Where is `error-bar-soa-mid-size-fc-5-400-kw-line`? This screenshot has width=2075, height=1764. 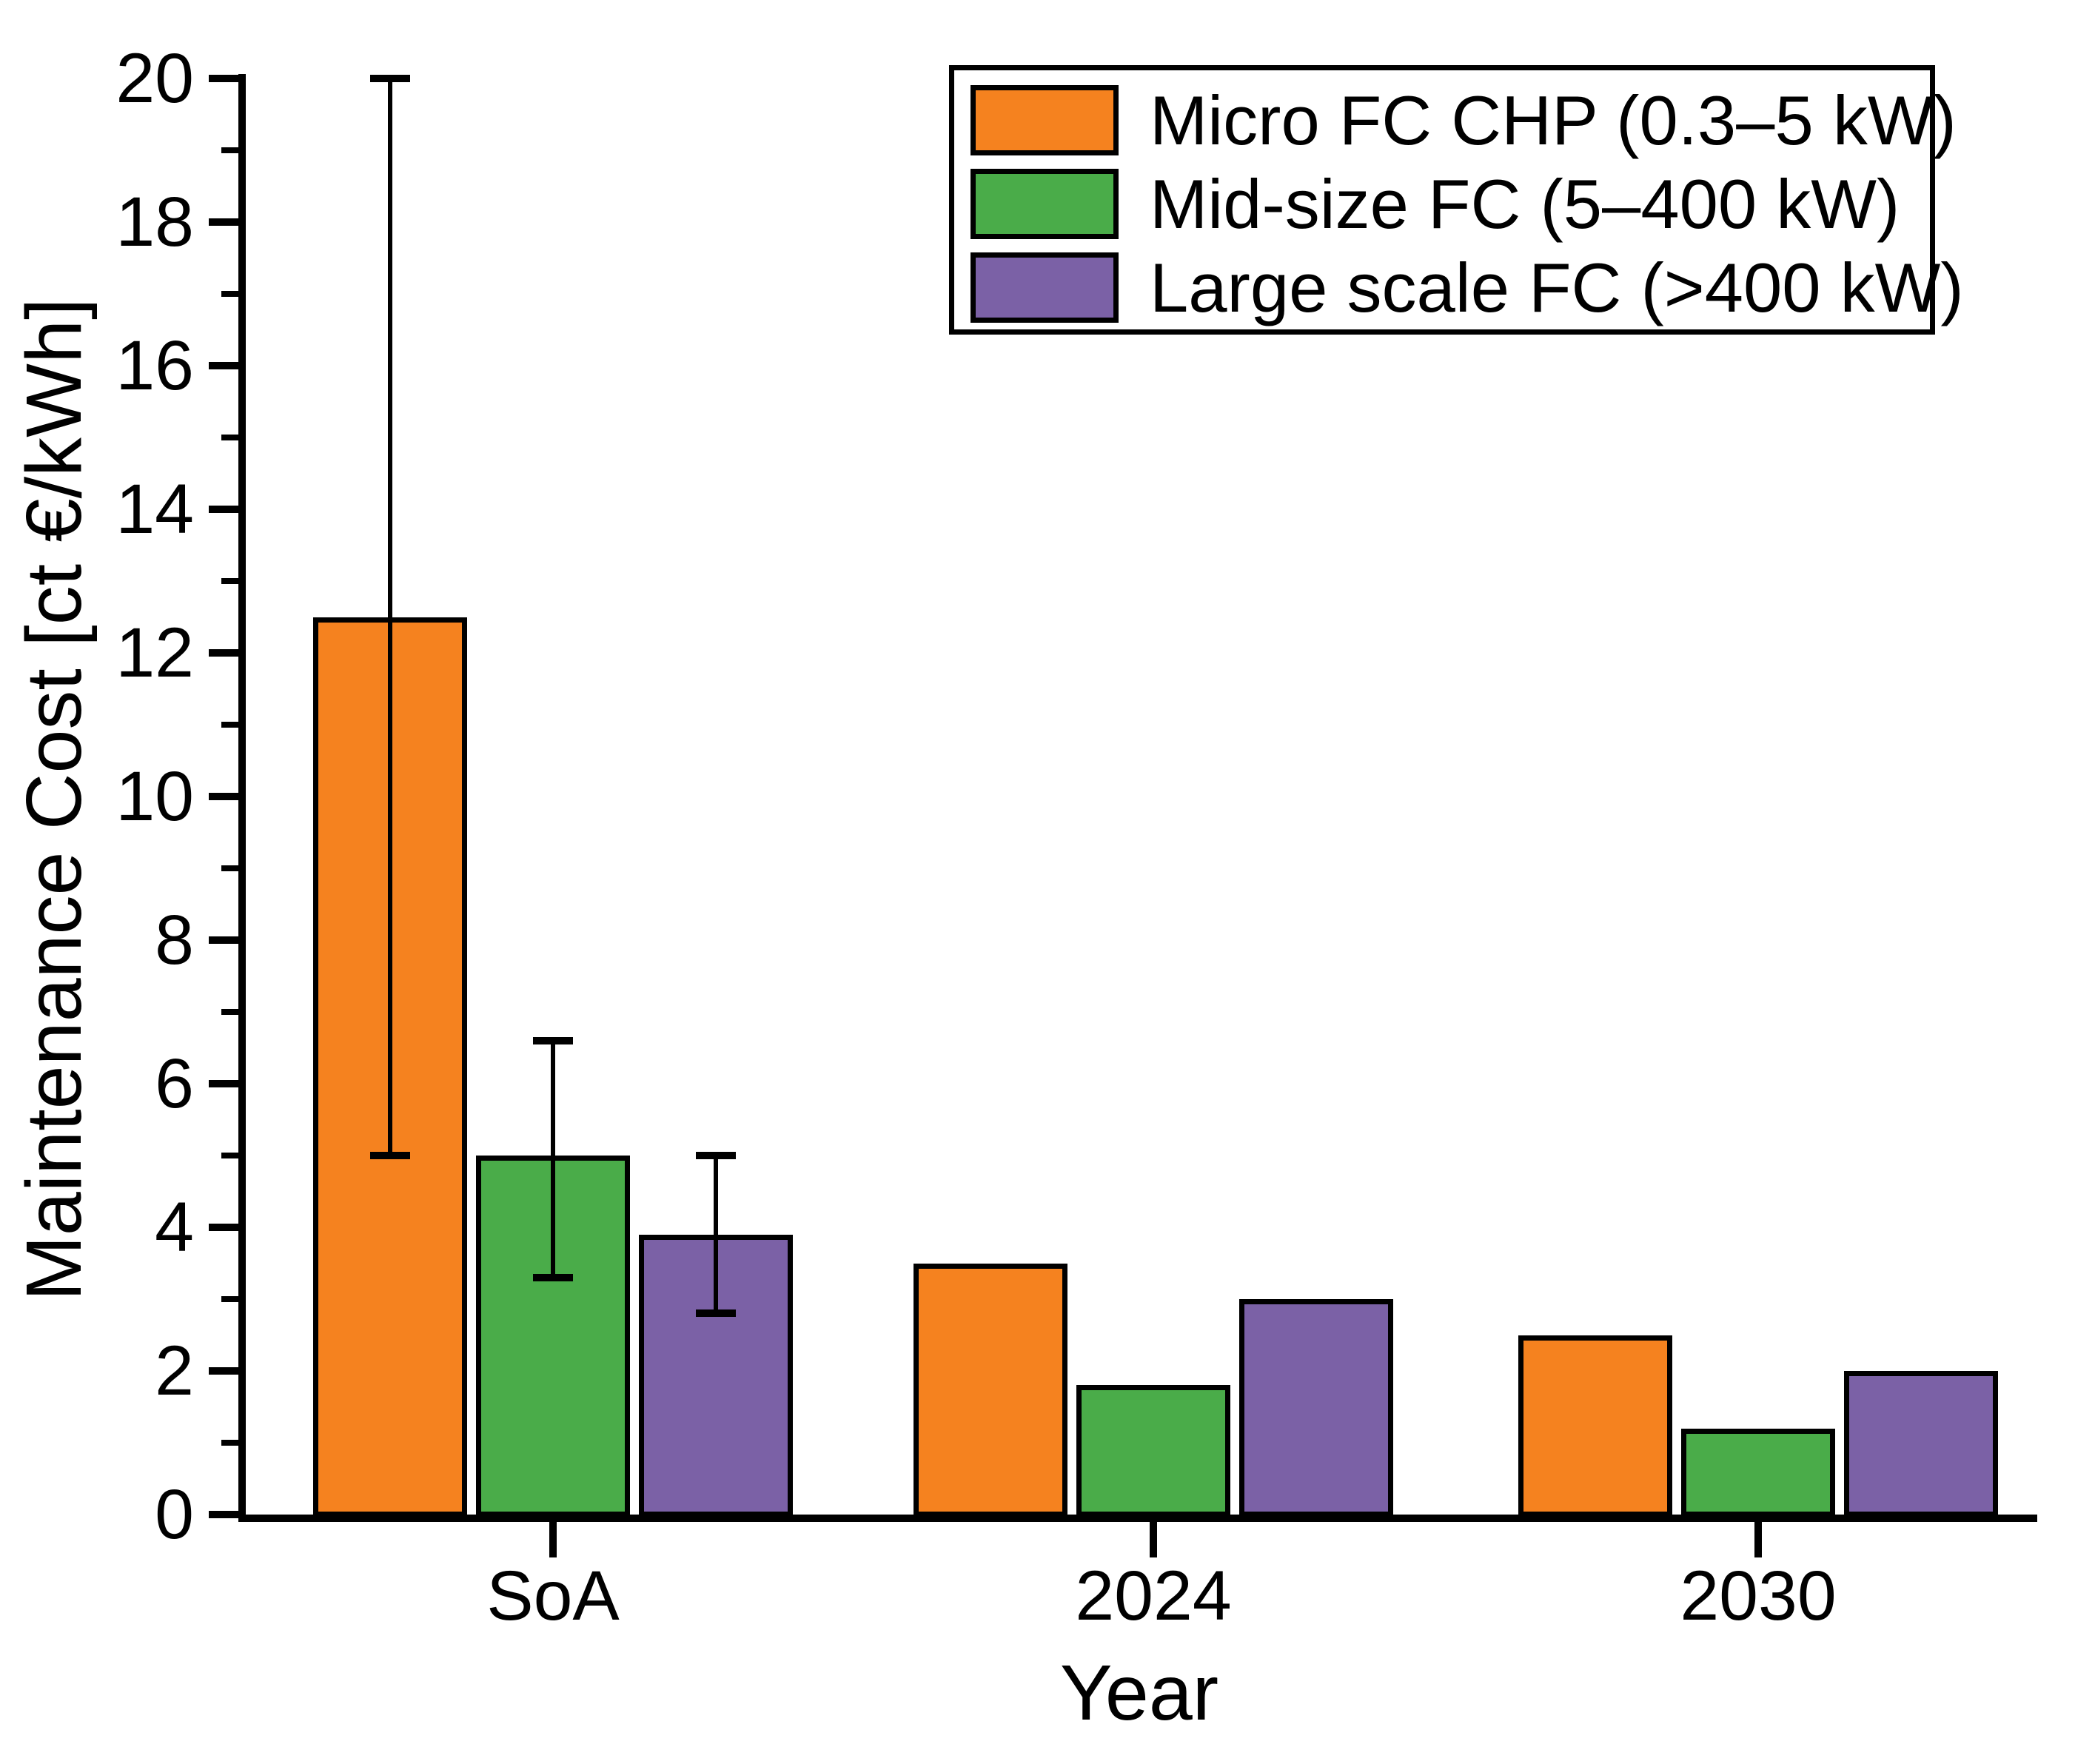
error-bar-soa-mid-size-fc-5-400-kw-line is located at coordinates (553, 1159).